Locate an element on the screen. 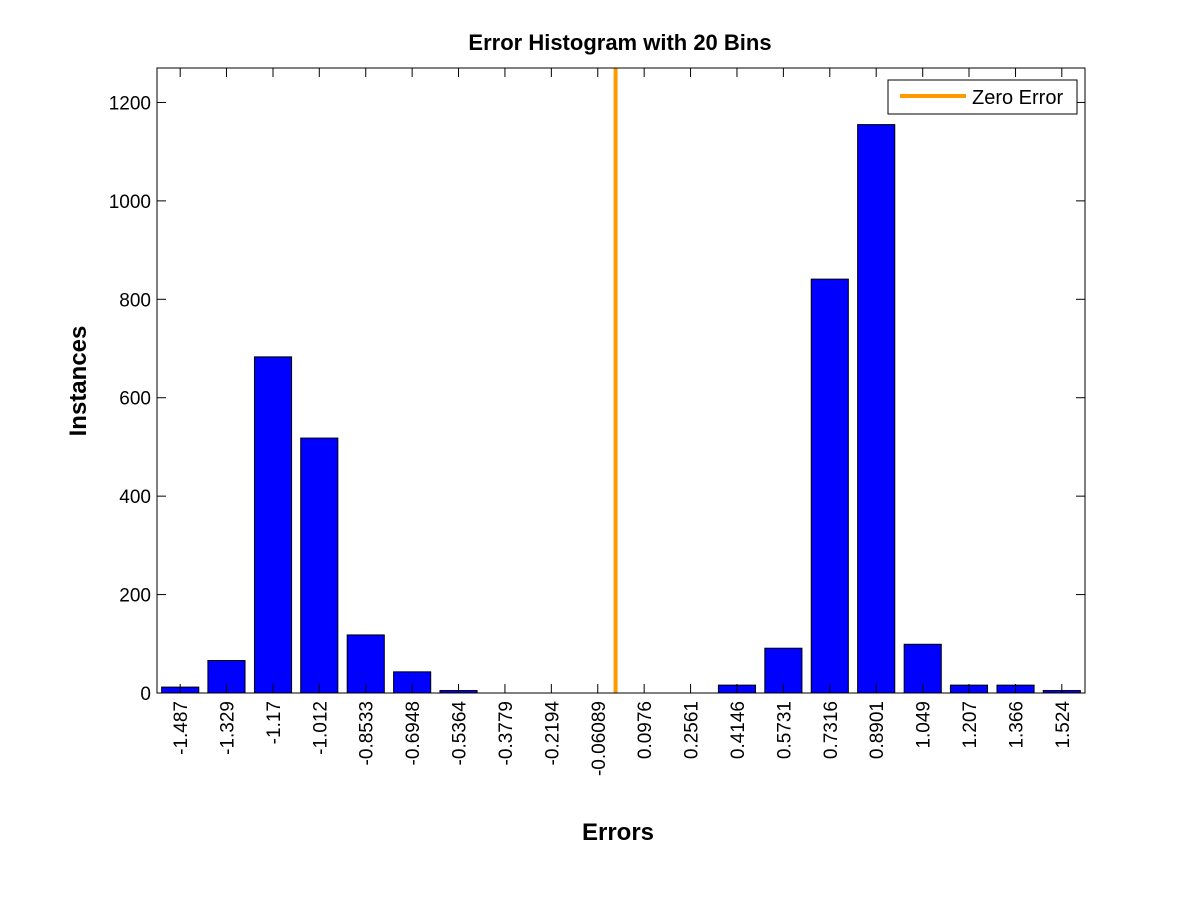  x-tick-label-2: -1.17 is located at coordinates (274, 722).